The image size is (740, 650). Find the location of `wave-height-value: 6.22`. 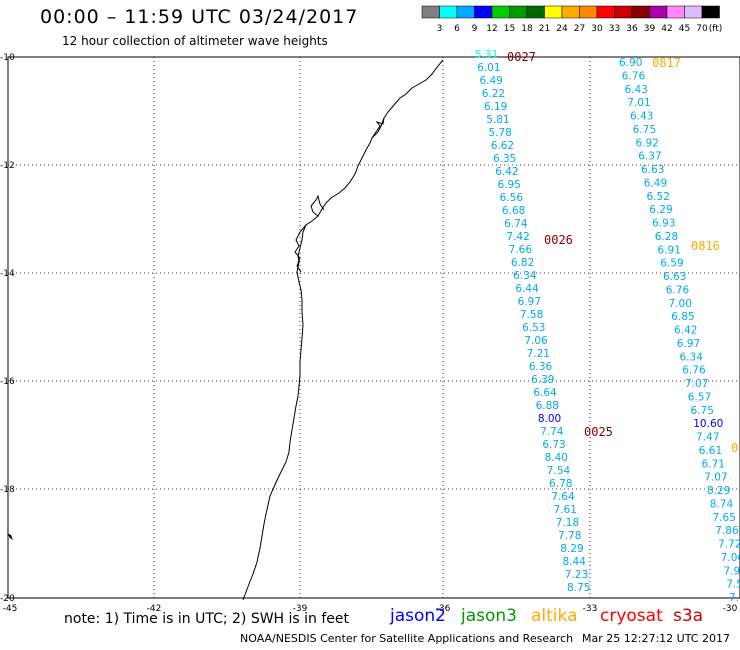

wave-height-value: 6.22 is located at coordinates (493, 94).